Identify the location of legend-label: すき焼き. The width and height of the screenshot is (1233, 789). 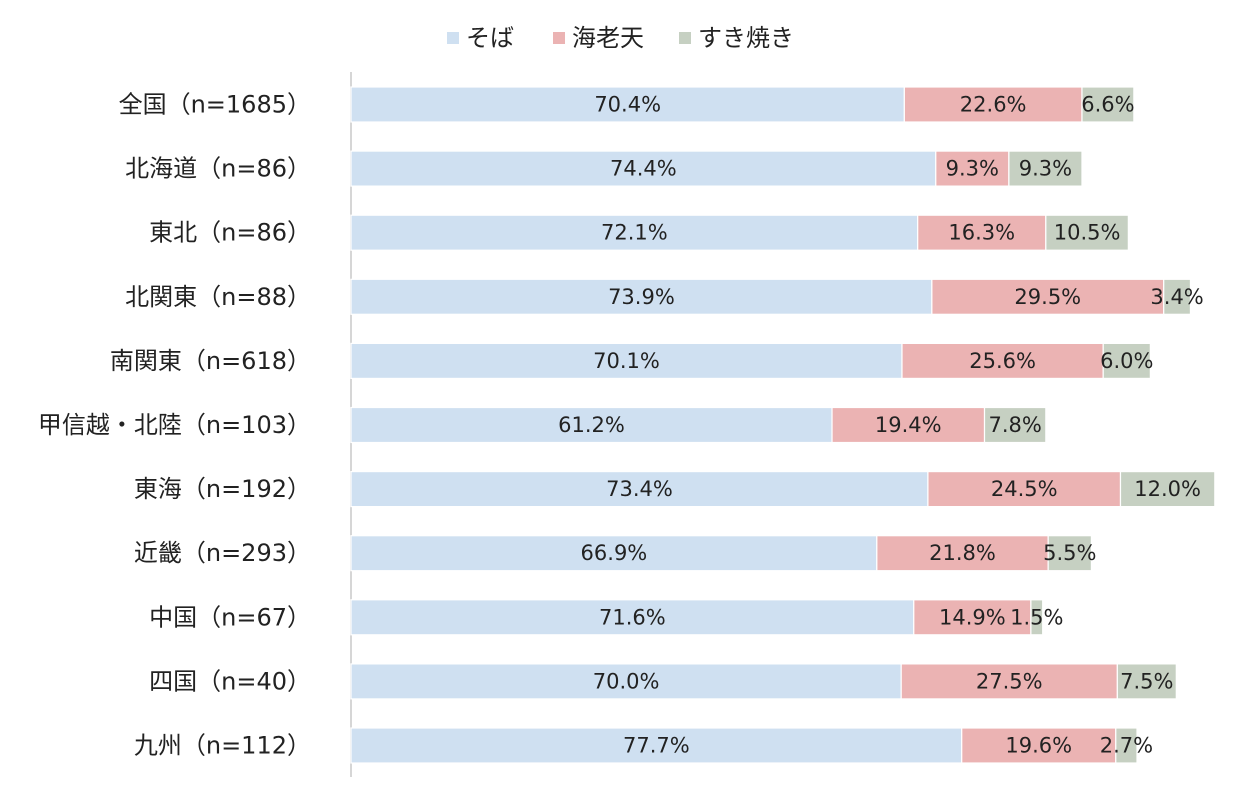
(746, 38).